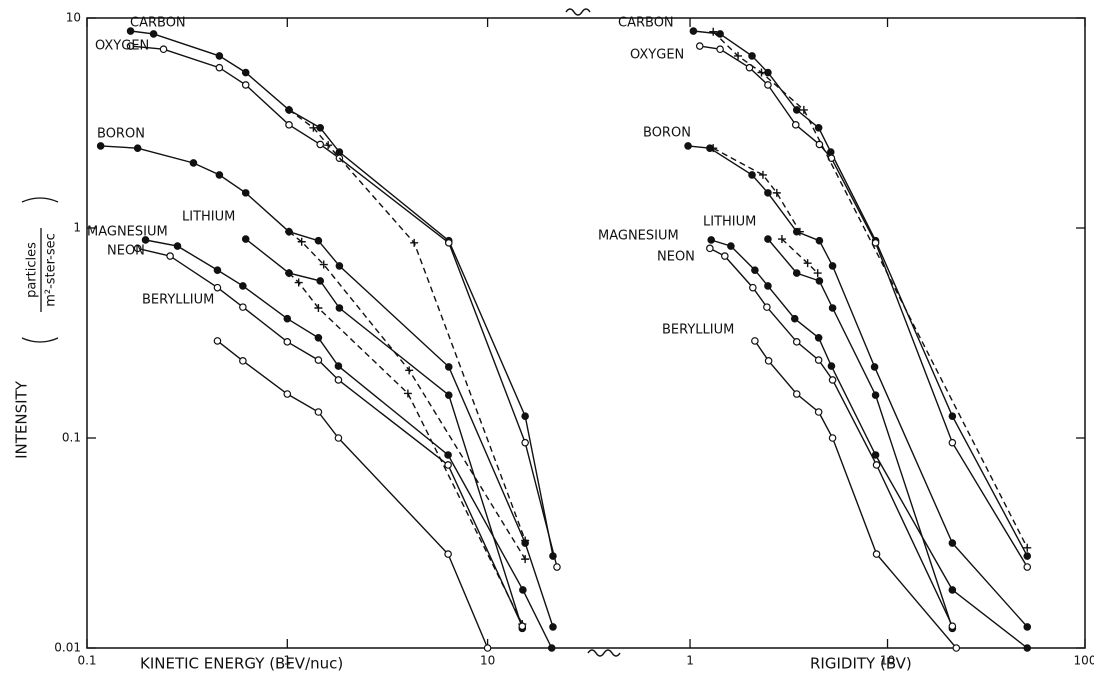 Image resolution: width=1094 pixels, height=675 pixels. Describe the element at coordinates (40, 270) in the screenshot. I see `y-unit: particles m²-ster-sec` at that location.